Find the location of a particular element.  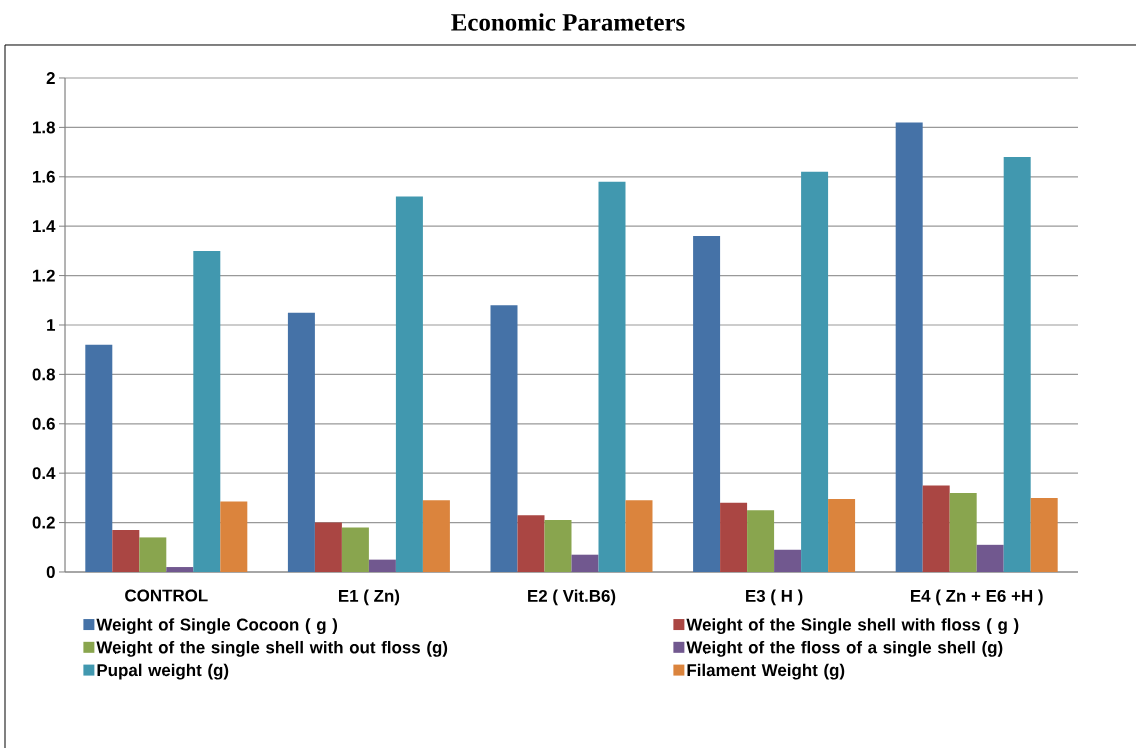

legend-label: Pupal weight (g) is located at coordinates (163, 671).